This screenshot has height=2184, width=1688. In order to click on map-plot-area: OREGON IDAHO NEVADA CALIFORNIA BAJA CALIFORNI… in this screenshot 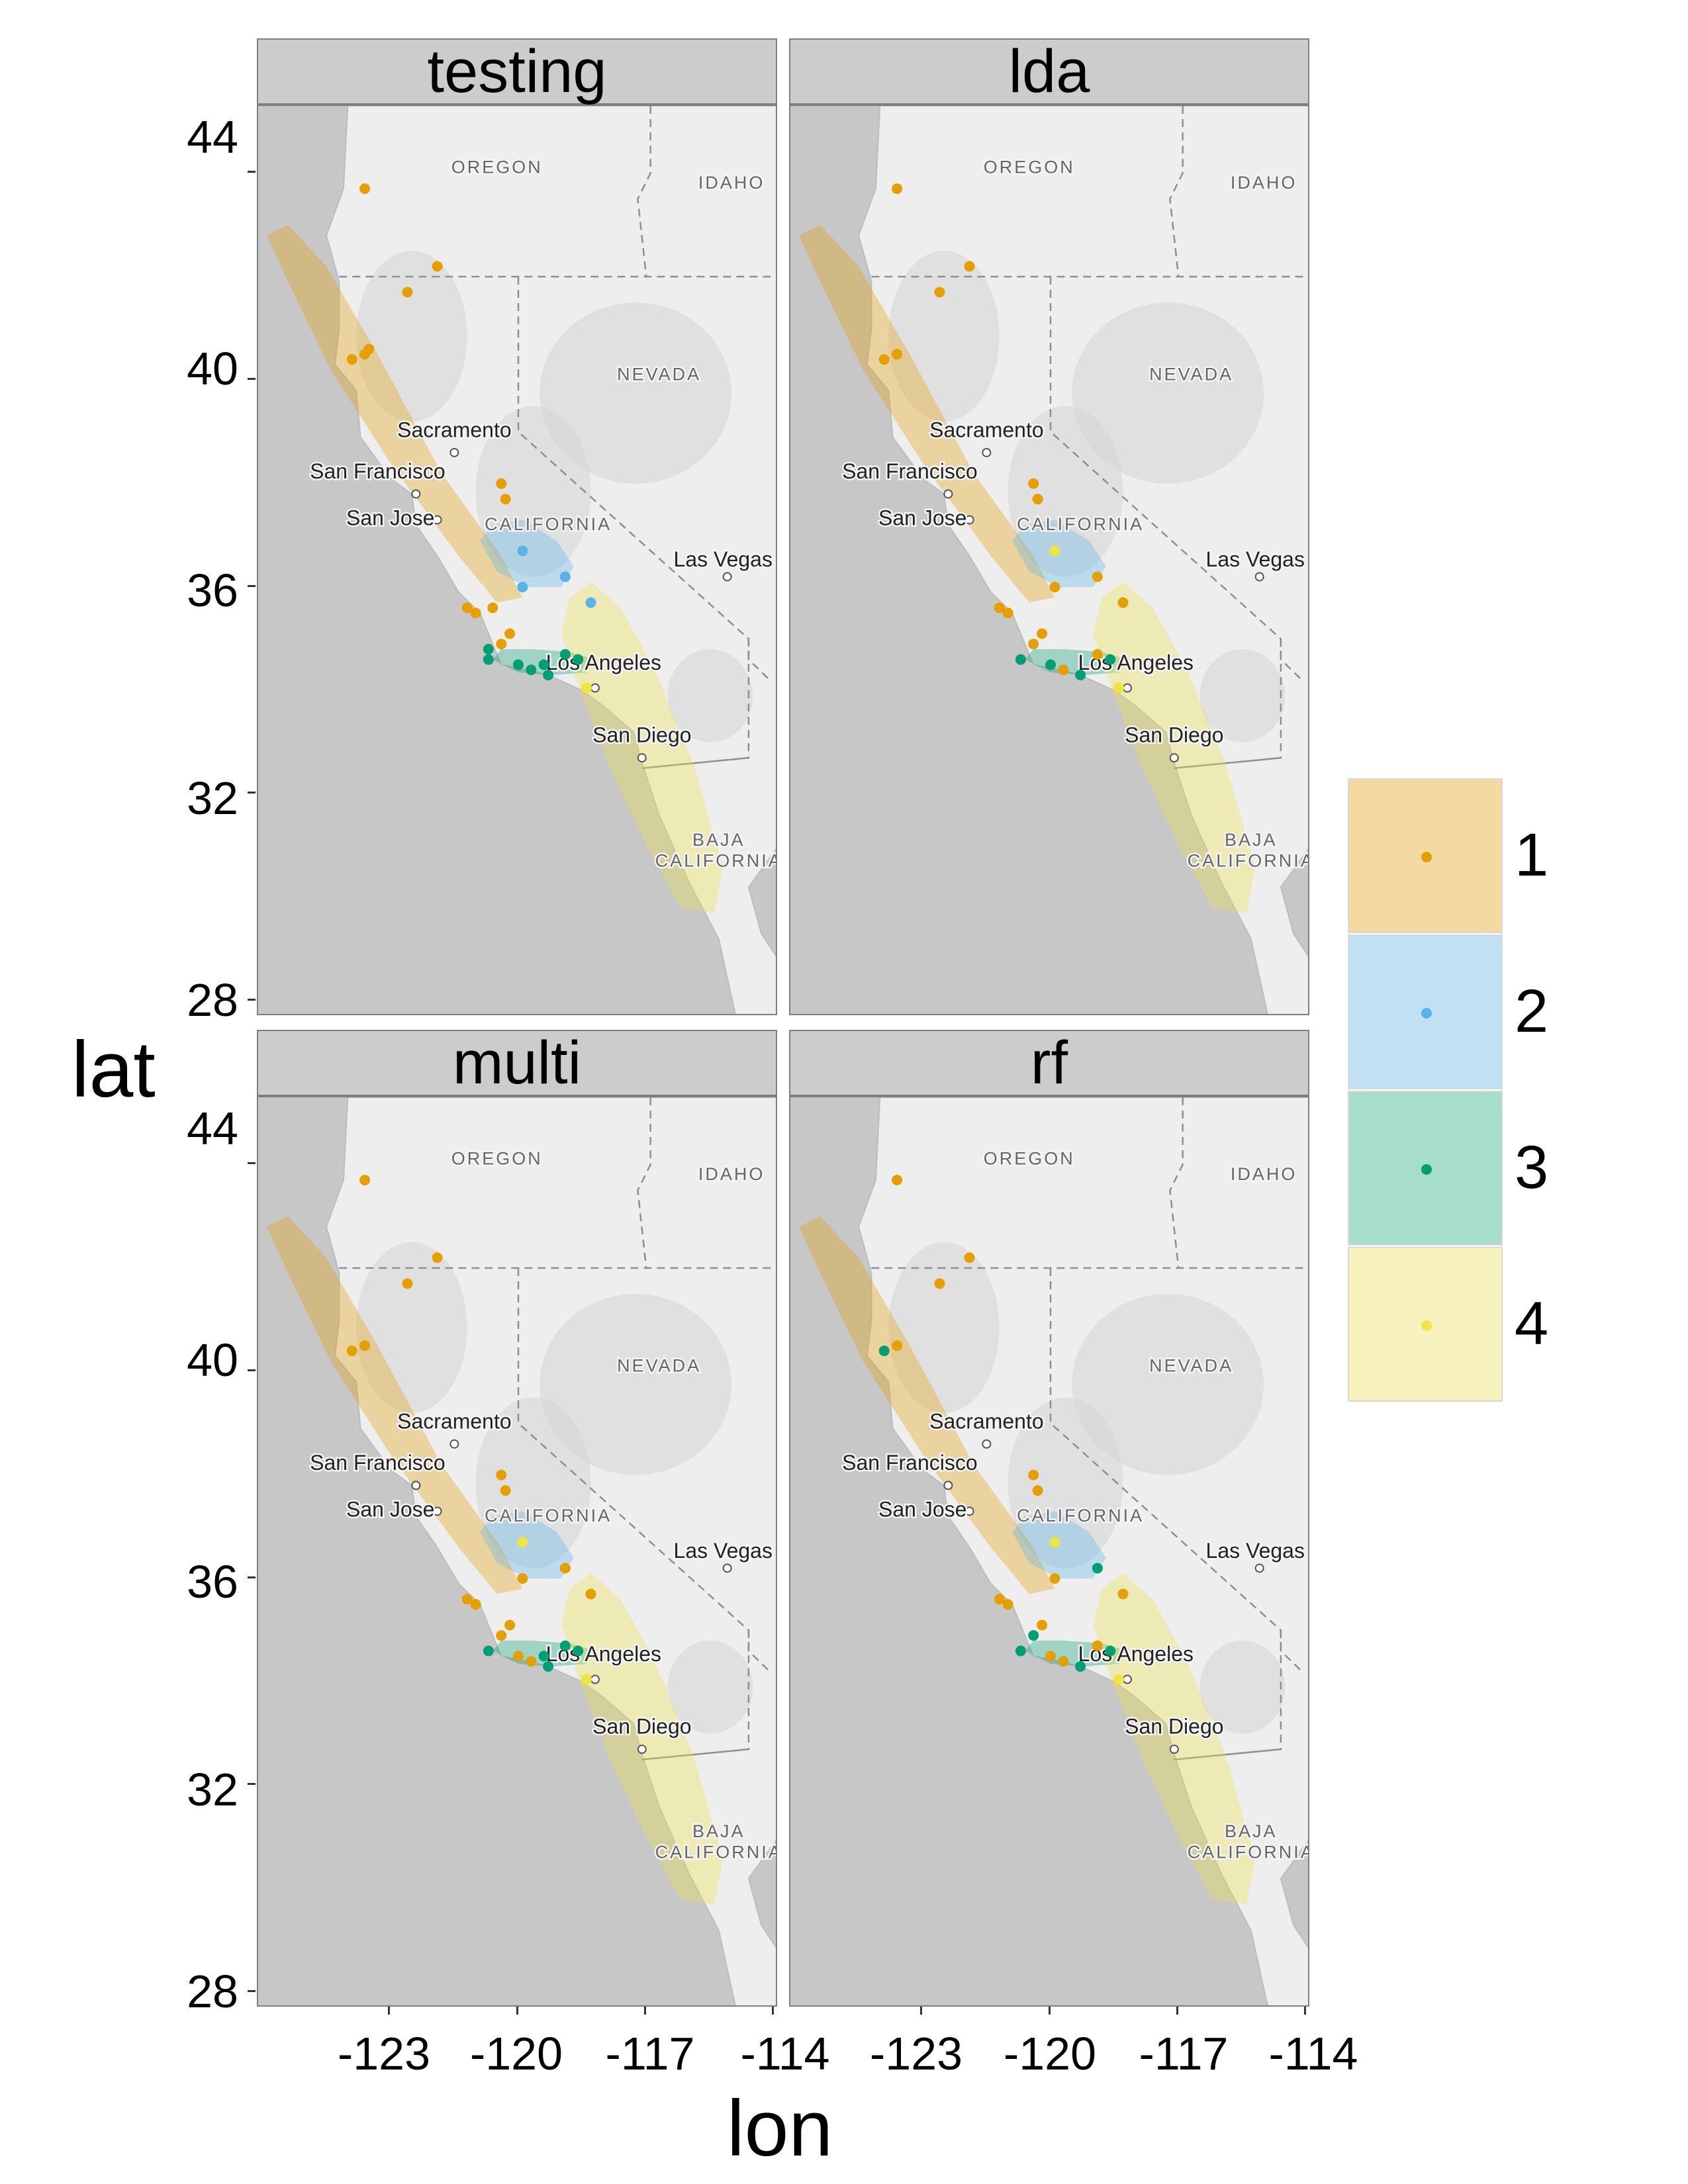, I will do `click(1049, 560)`.